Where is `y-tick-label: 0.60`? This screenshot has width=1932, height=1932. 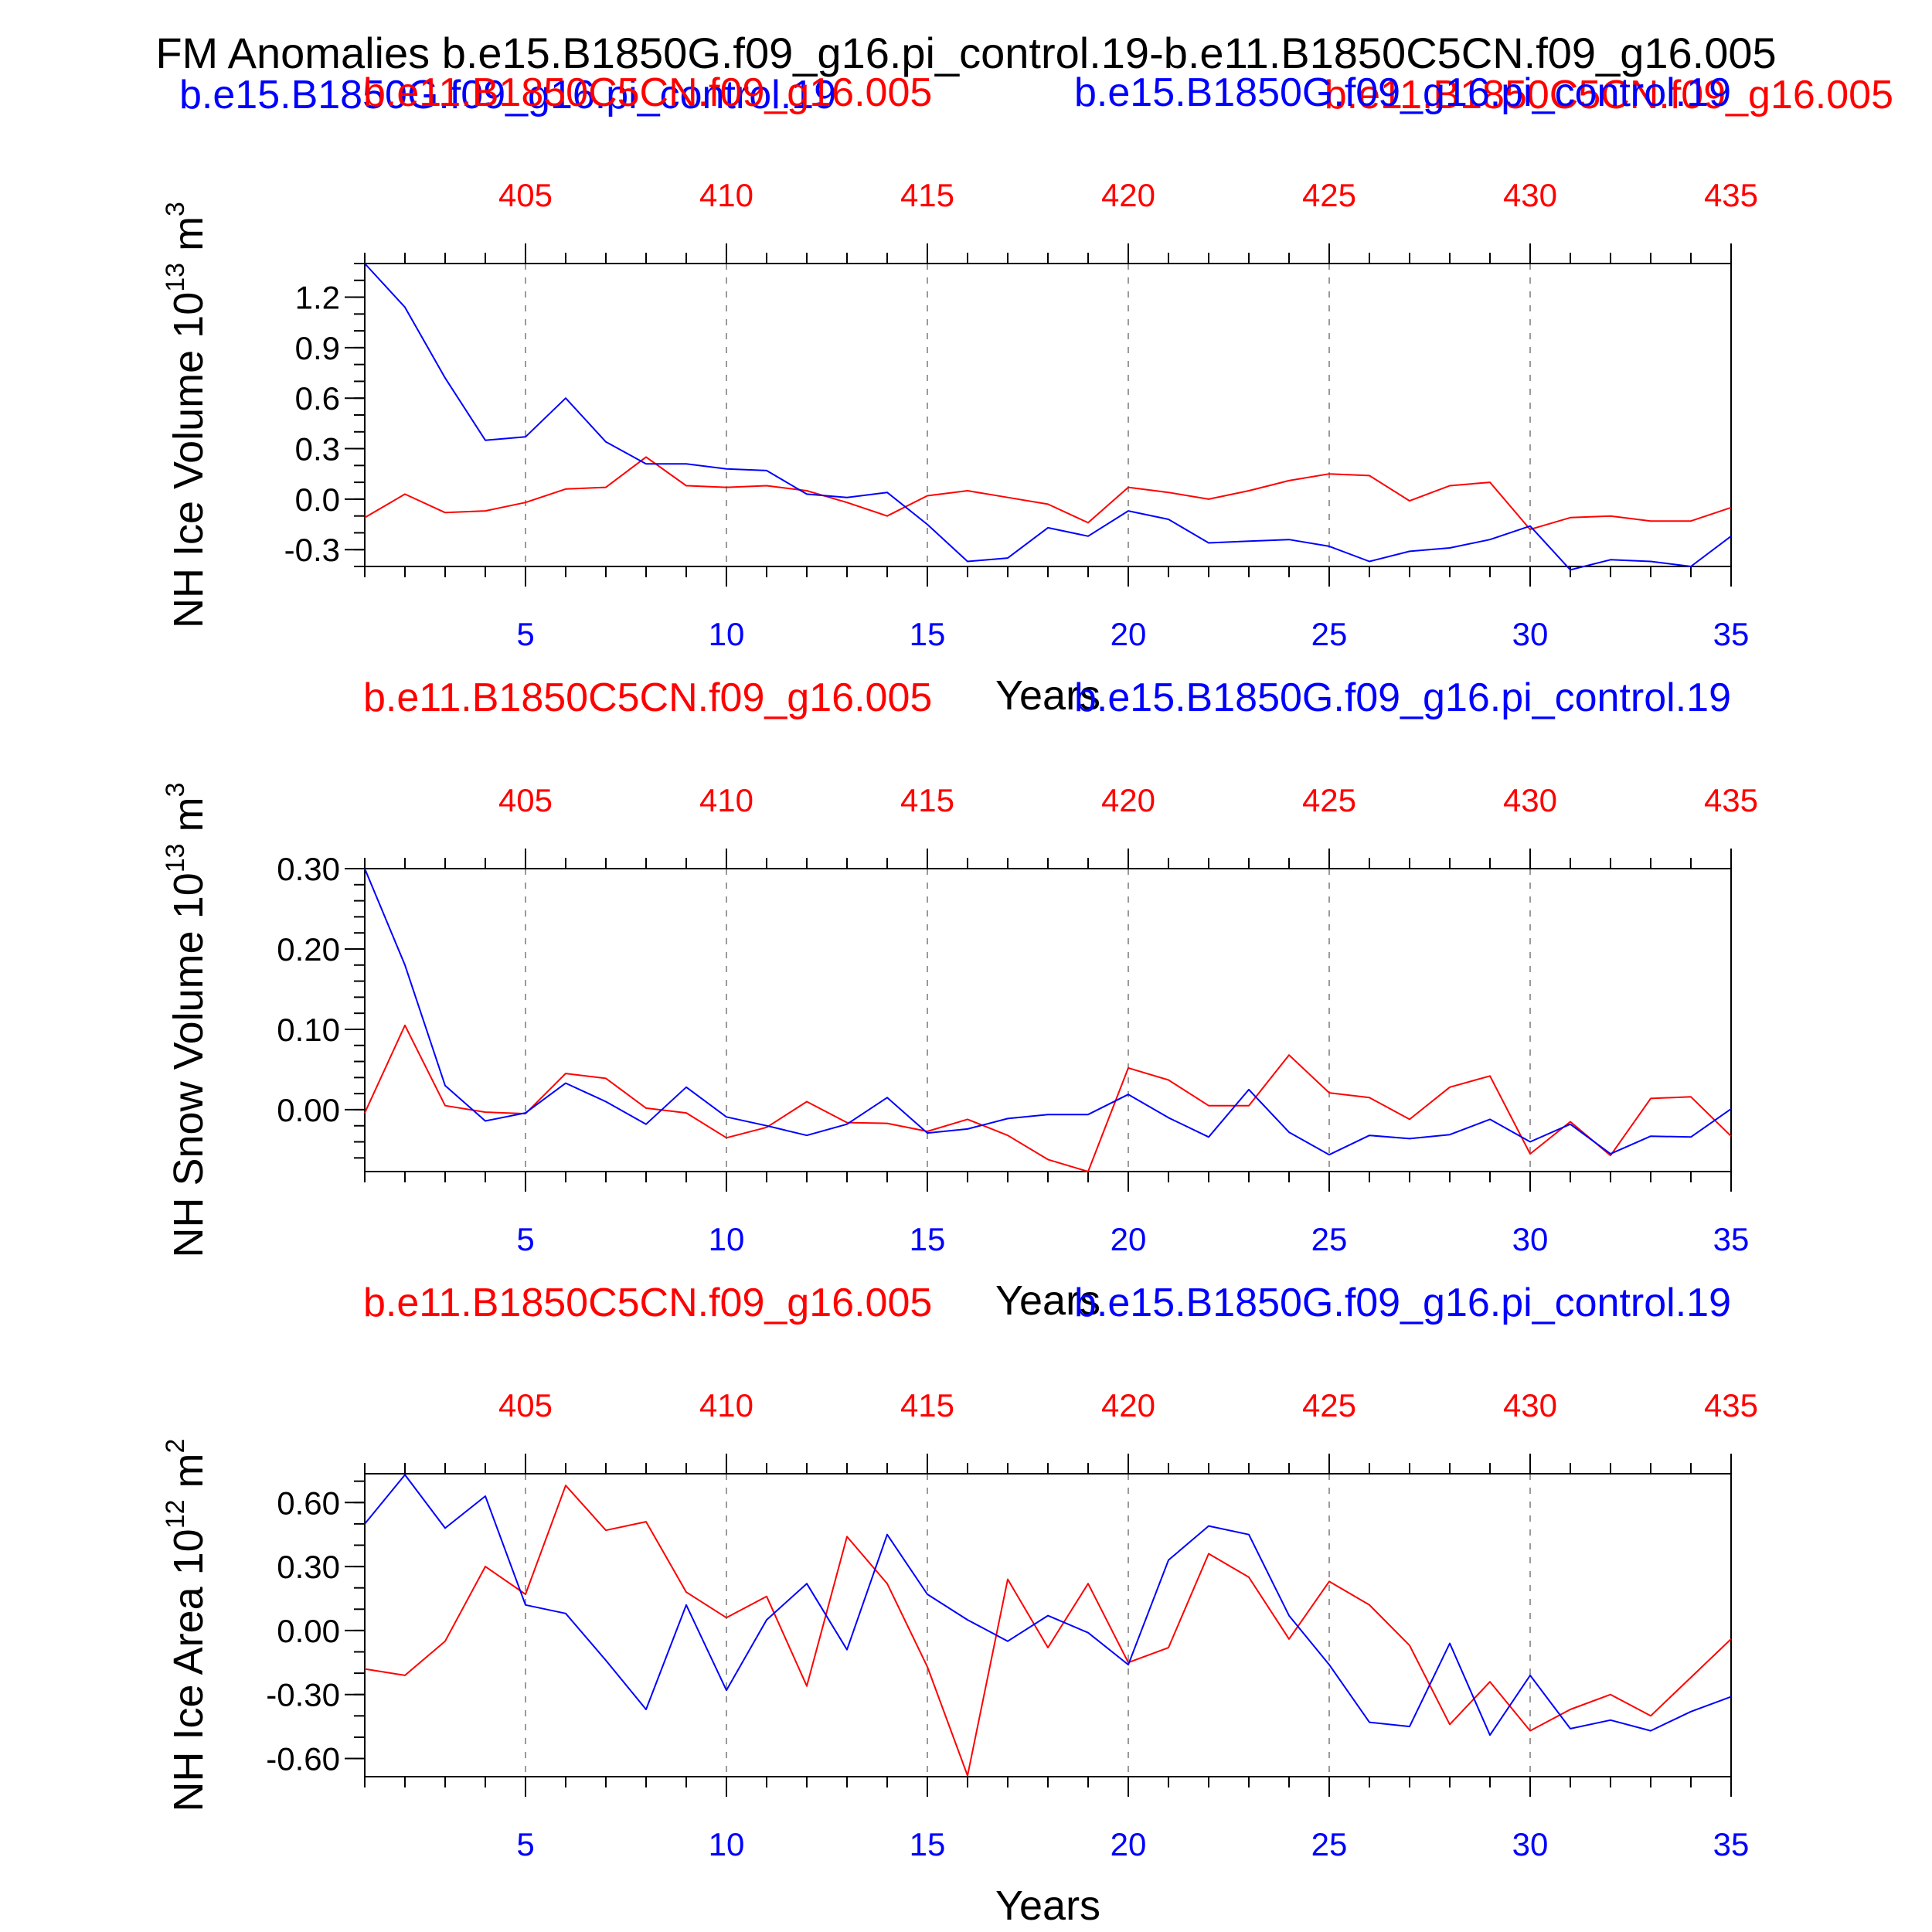
y-tick-label: 0.60 is located at coordinates (308, 1503).